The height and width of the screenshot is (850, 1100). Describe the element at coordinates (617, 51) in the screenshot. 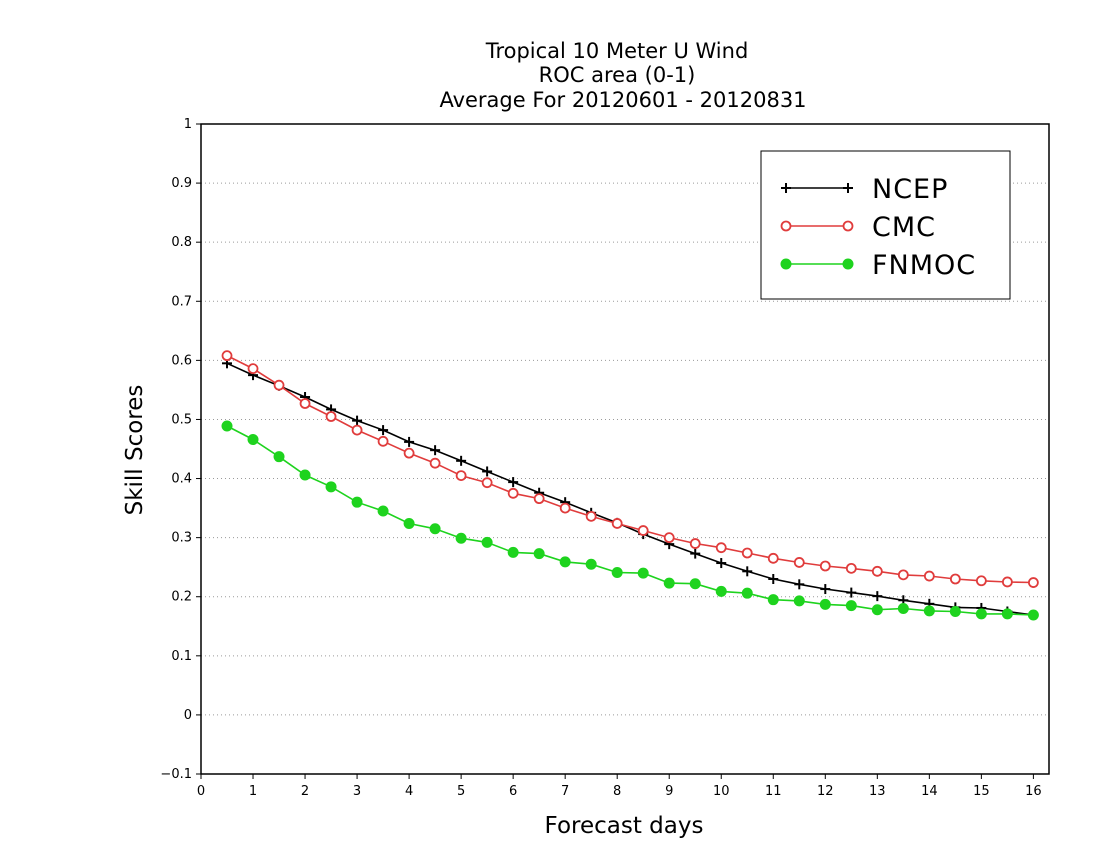

I see `chart-title-line-1: Tropical 10 Meter U Wind` at that location.